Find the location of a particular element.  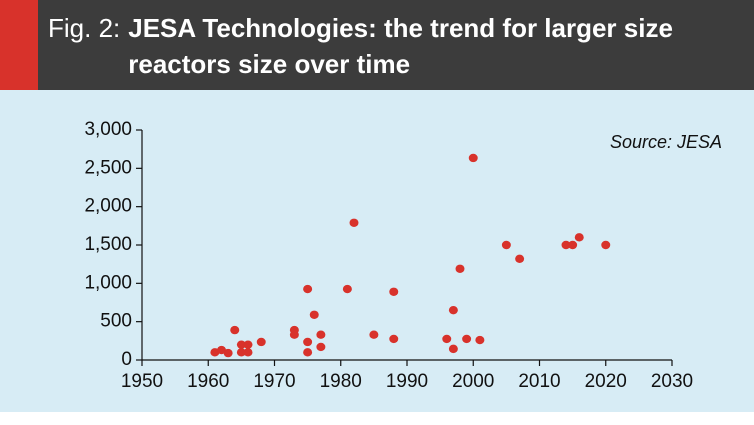

x-tick-label: 2000 is located at coordinates (473, 381).